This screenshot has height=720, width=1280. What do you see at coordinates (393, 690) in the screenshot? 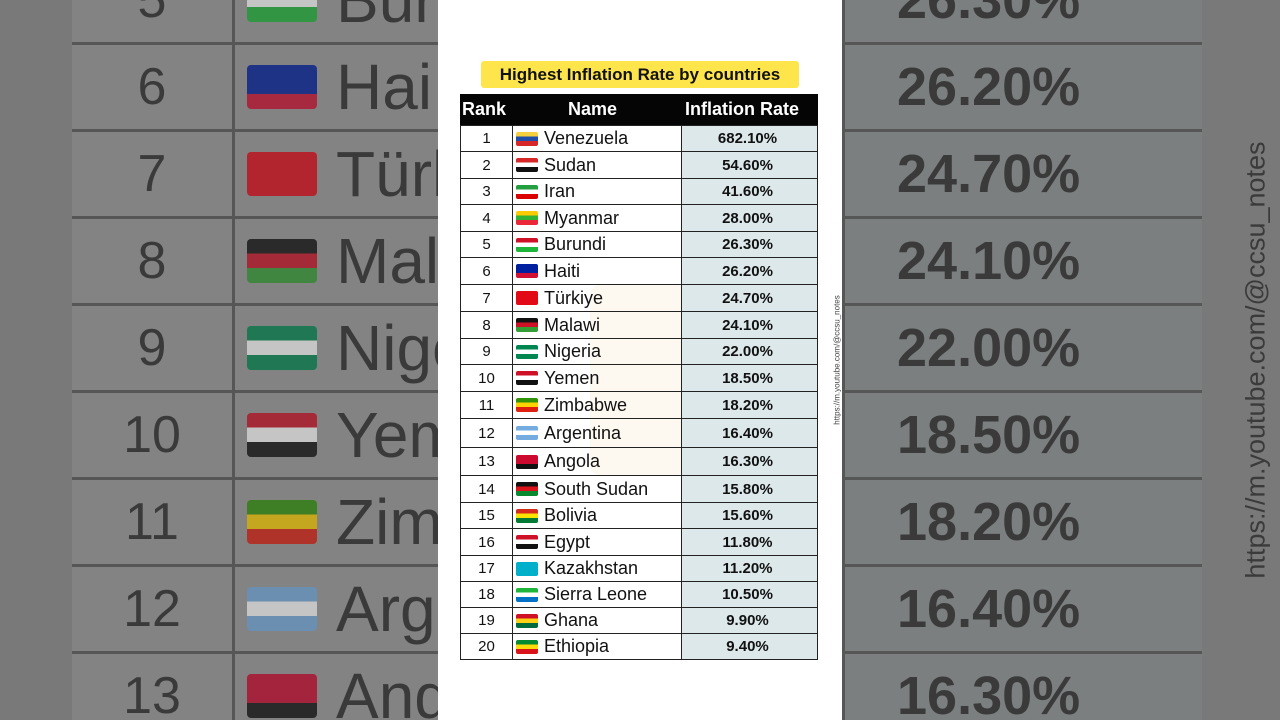
I see `background-name: Ang` at bounding box center [393, 690].